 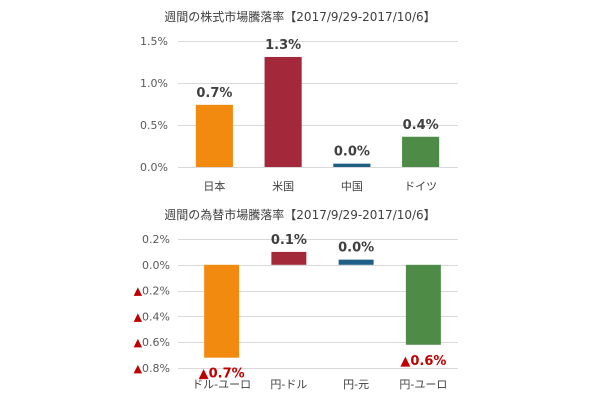 I want to click on fx-data-label-4: ▲0.6%, so click(x=423, y=361).